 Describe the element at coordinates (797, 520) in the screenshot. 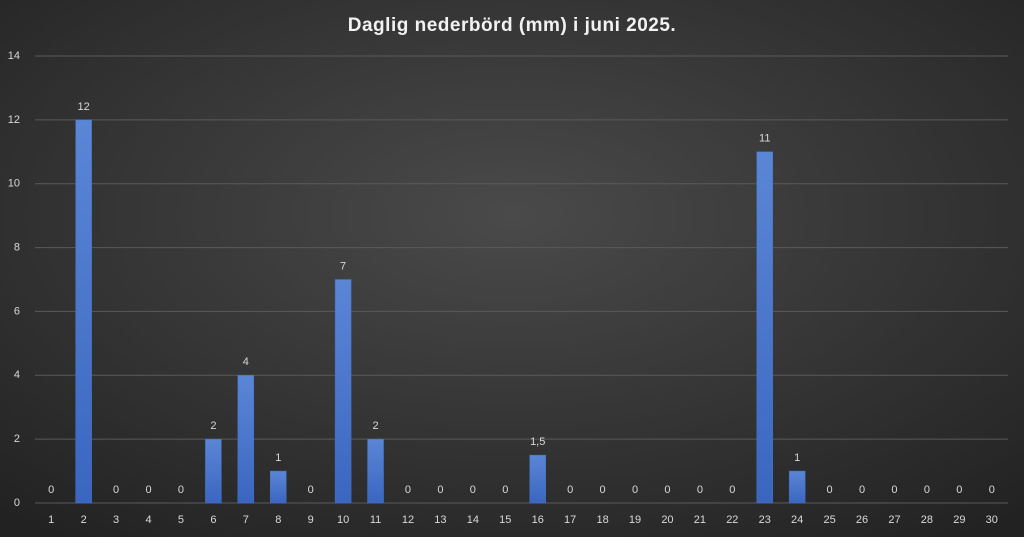

I see `x-tick-label: 24` at that location.